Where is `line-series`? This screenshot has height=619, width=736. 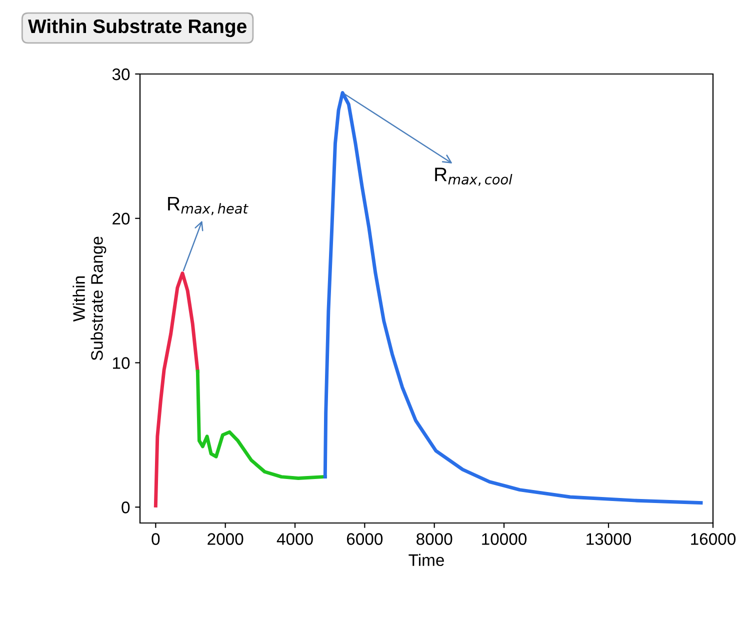
line-series is located at coordinates (177, 390).